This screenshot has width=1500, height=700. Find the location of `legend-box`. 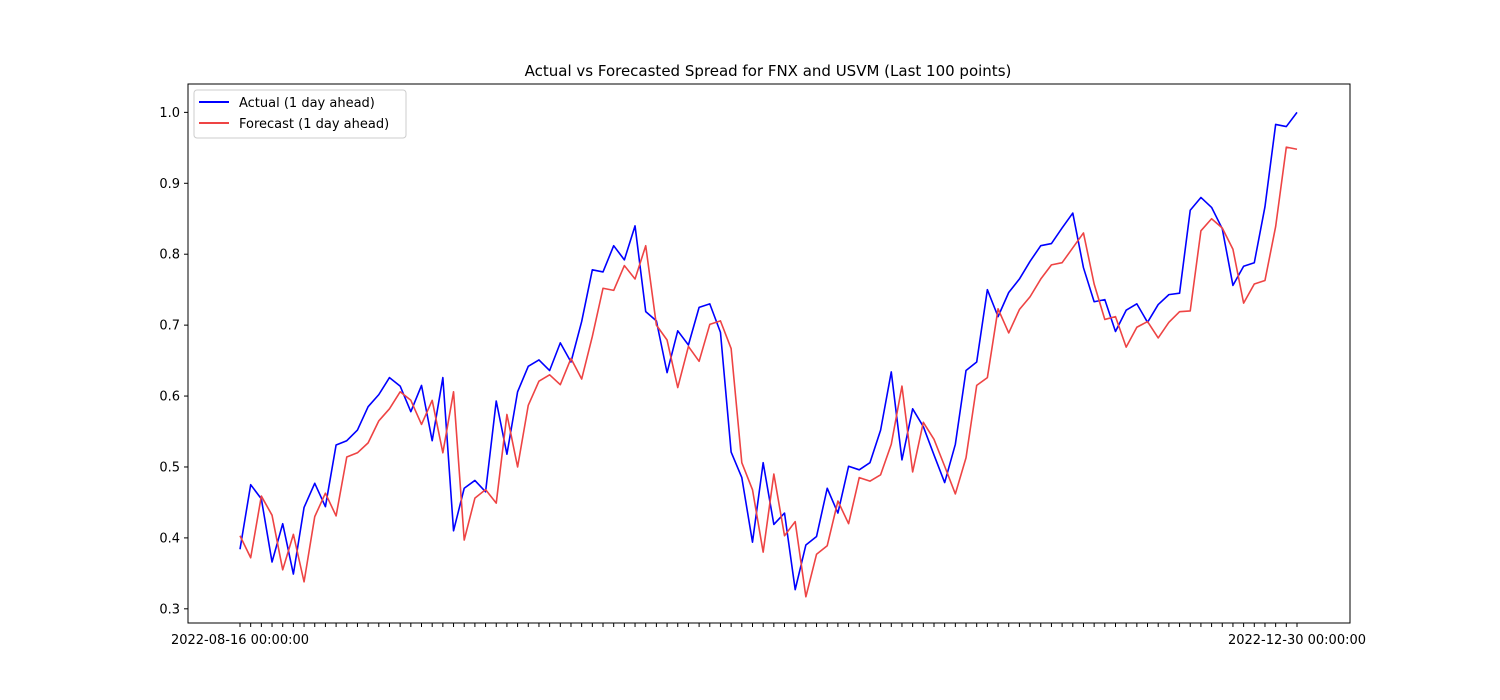

legend-box is located at coordinates (300, 114).